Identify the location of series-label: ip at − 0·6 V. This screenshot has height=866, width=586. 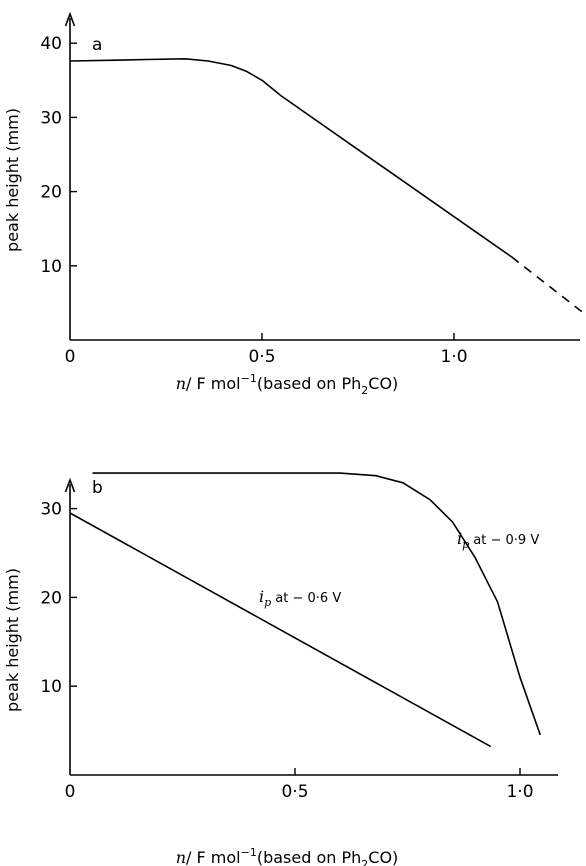
(300, 598).